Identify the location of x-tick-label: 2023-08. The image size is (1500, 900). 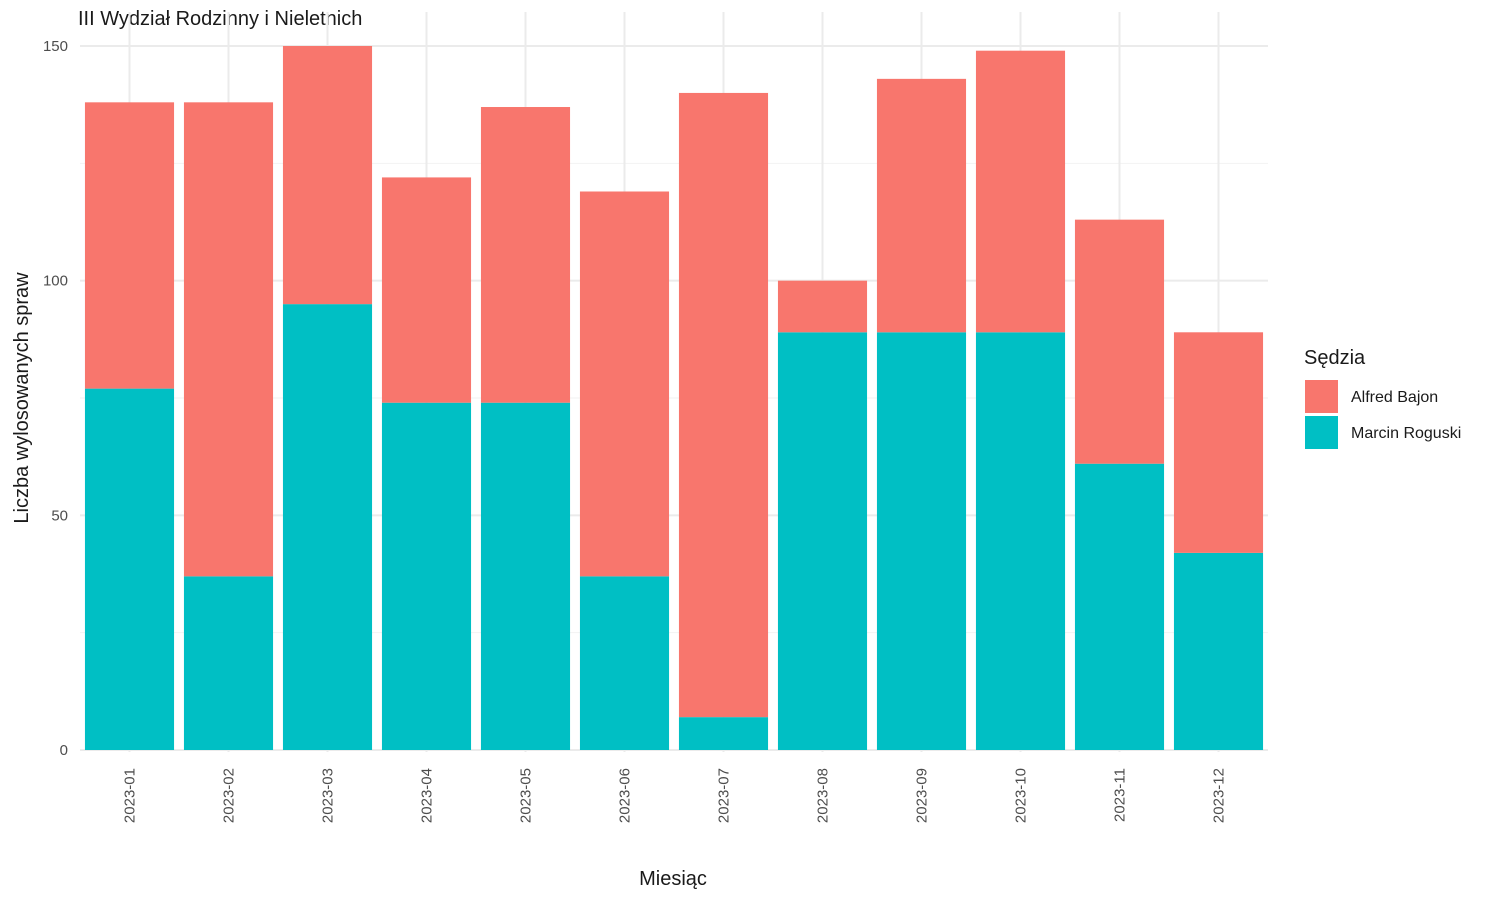
(823, 795).